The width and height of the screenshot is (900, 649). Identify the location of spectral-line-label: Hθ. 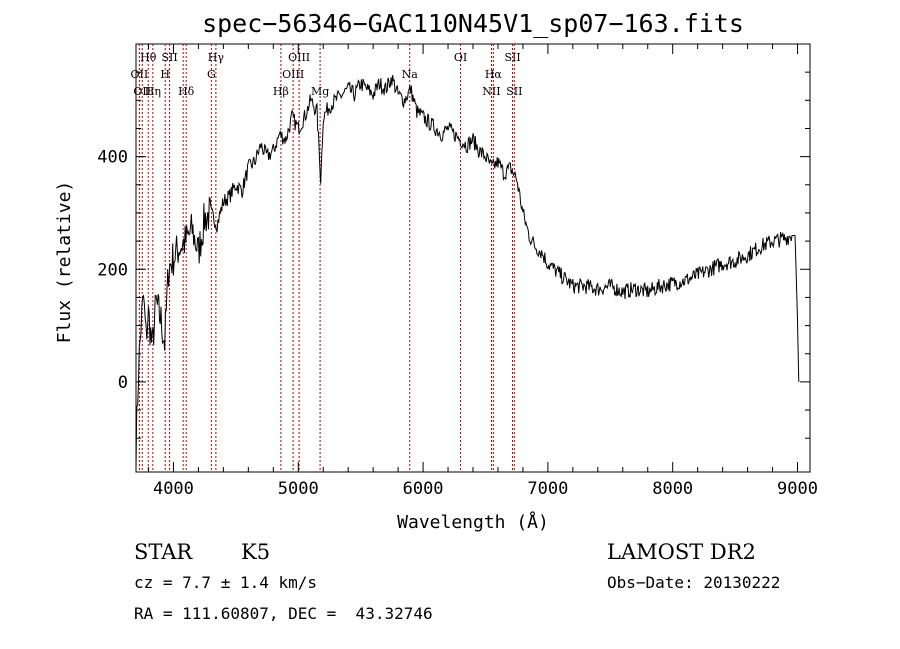
(148, 57).